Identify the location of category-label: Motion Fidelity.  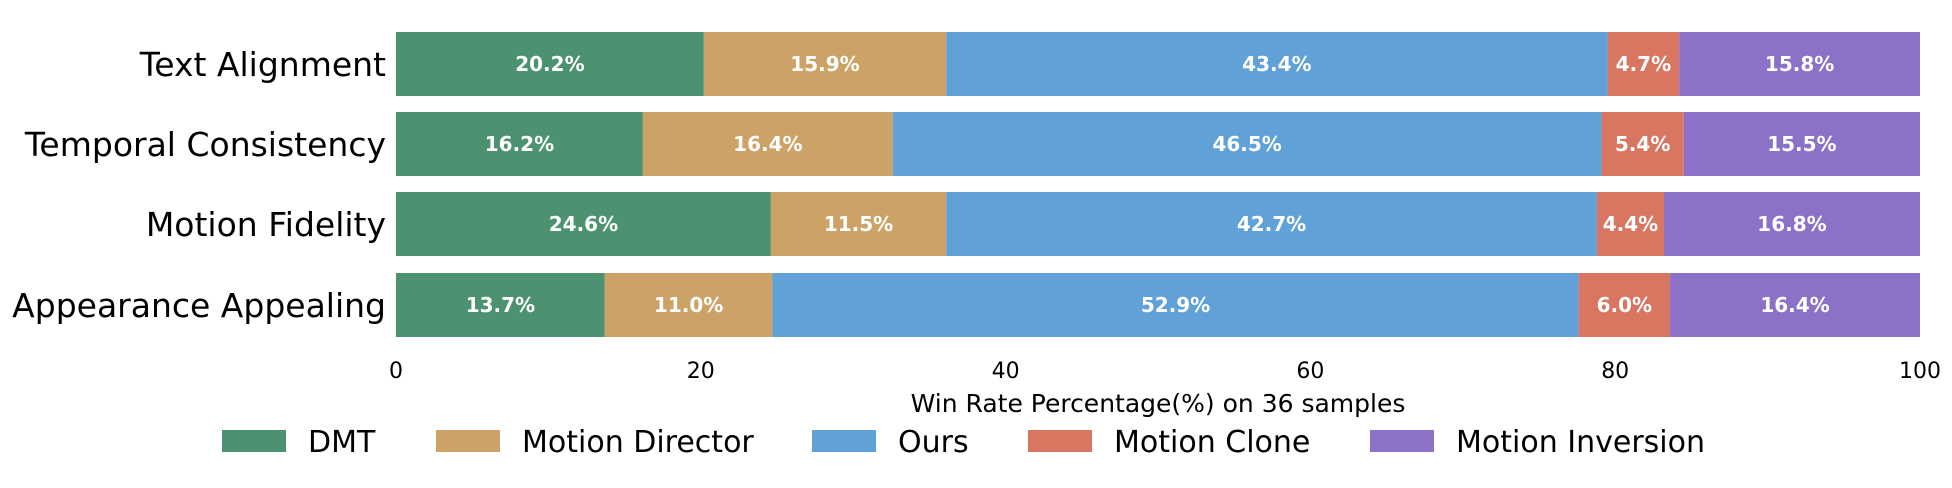
(266, 224).